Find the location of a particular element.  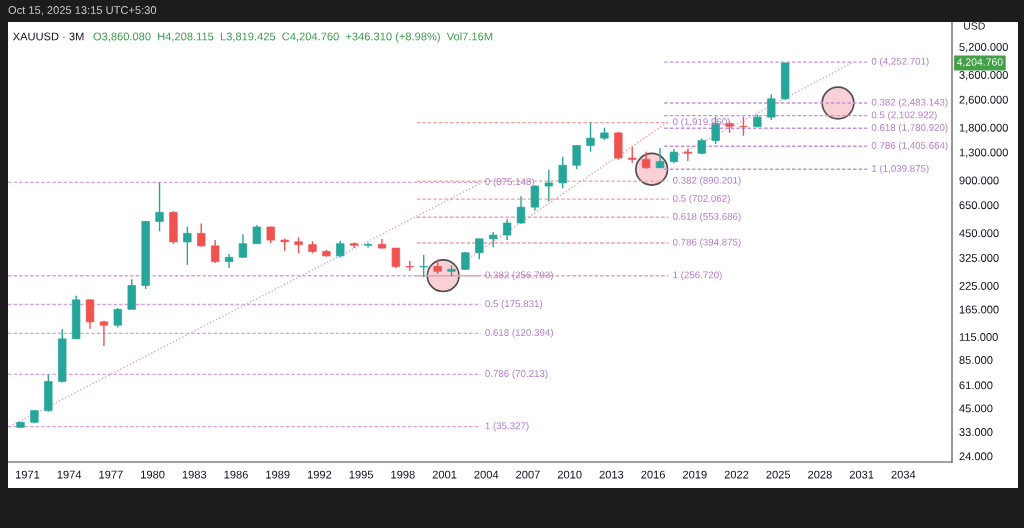

x-tick-label: 1986 is located at coordinates (236, 474).